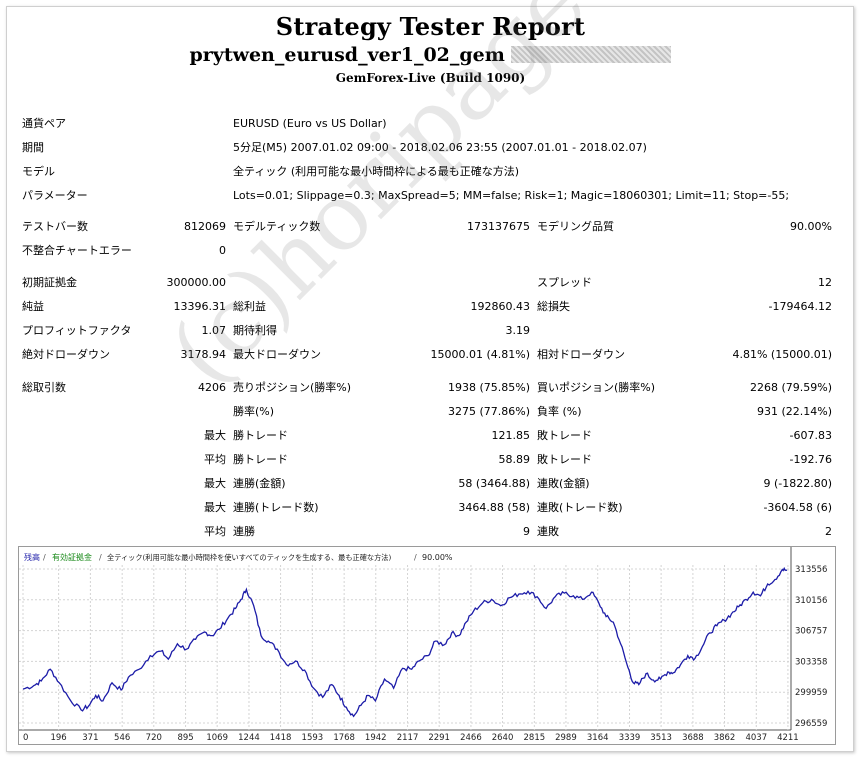  I want to click on short-value: 1938 (75.85%), so click(488, 387).